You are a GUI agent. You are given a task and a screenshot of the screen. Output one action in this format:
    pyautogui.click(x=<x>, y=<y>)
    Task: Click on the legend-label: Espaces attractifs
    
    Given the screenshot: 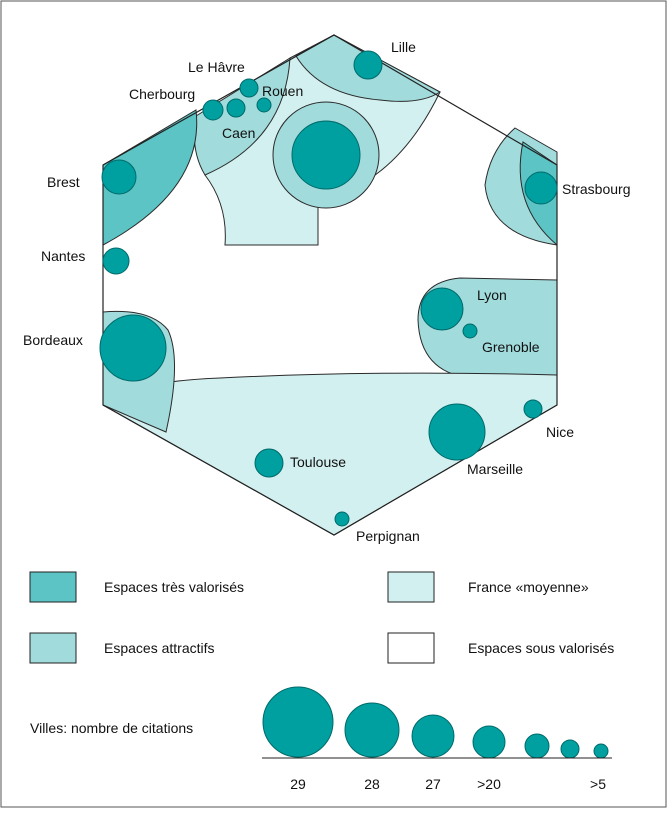 What is the action you would take?
    pyautogui.click(x=159, y=648)
    